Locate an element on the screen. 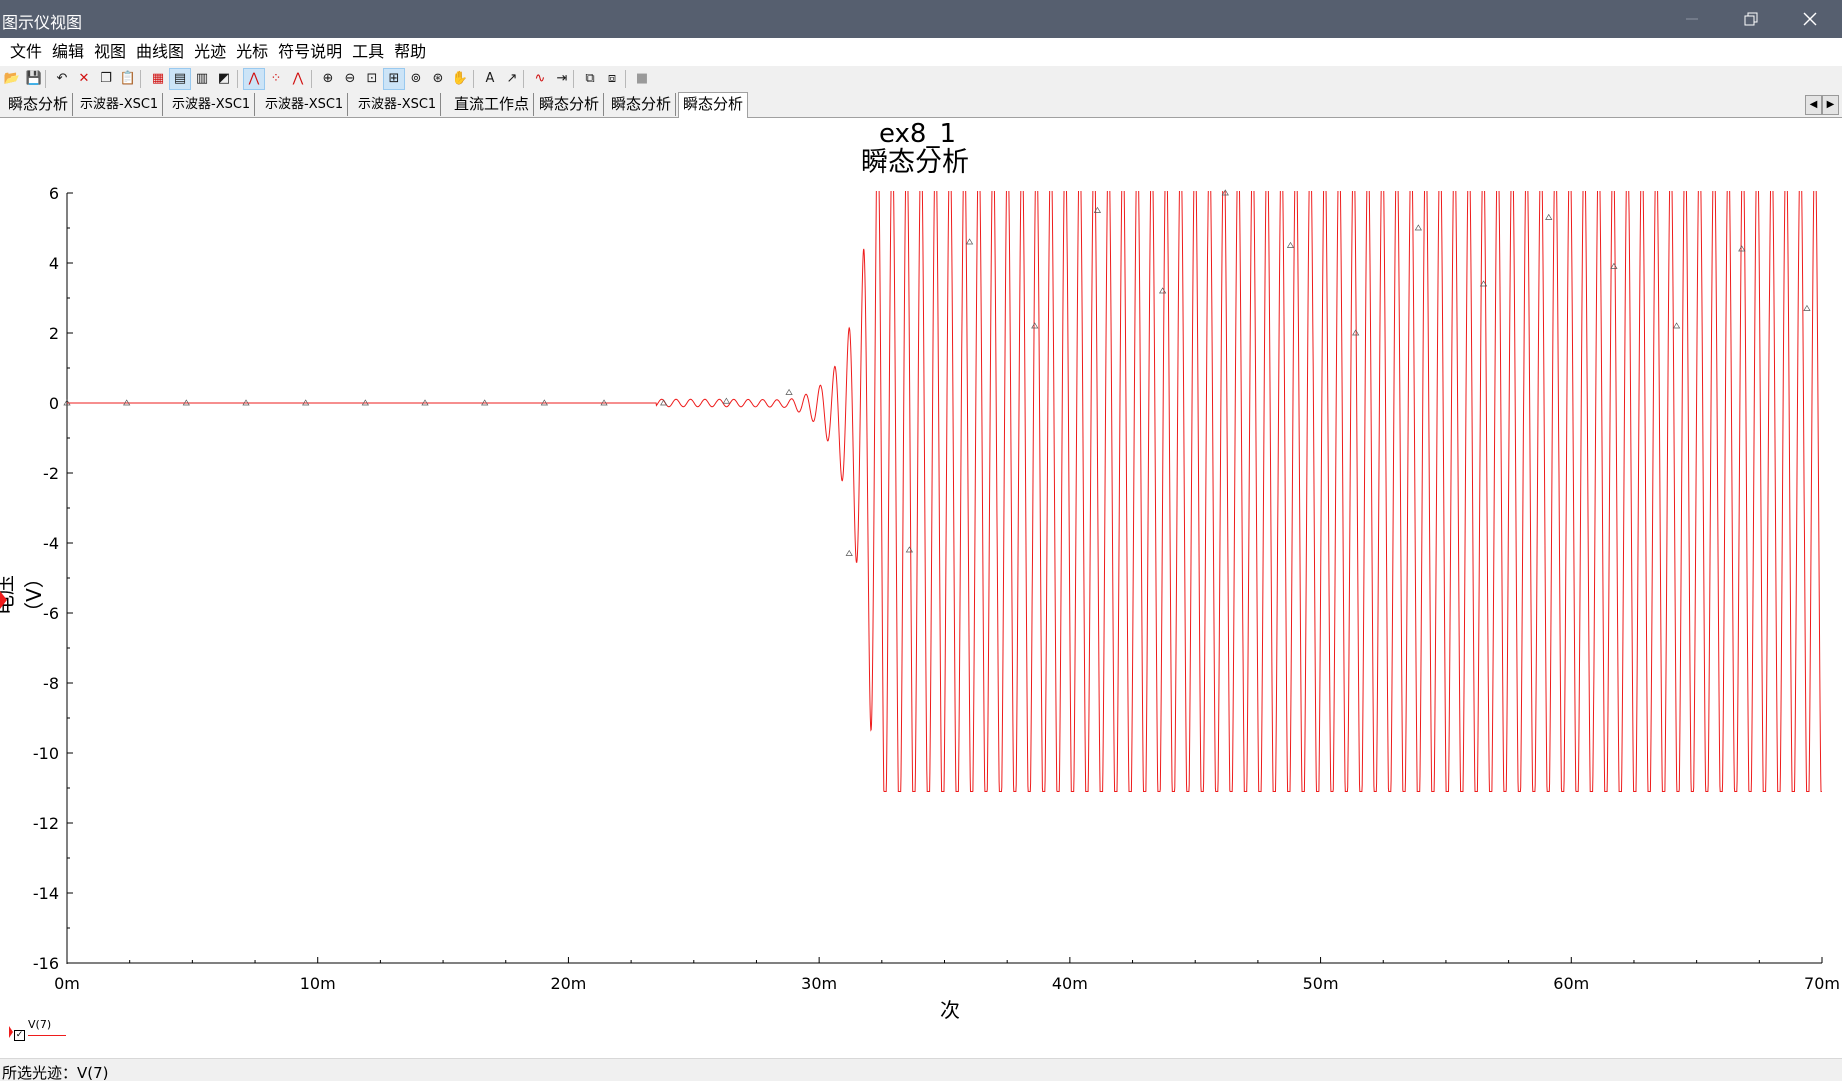 This screenshot has height=1083, width=1842. minimize-button is located at coordinates (1692, 19).